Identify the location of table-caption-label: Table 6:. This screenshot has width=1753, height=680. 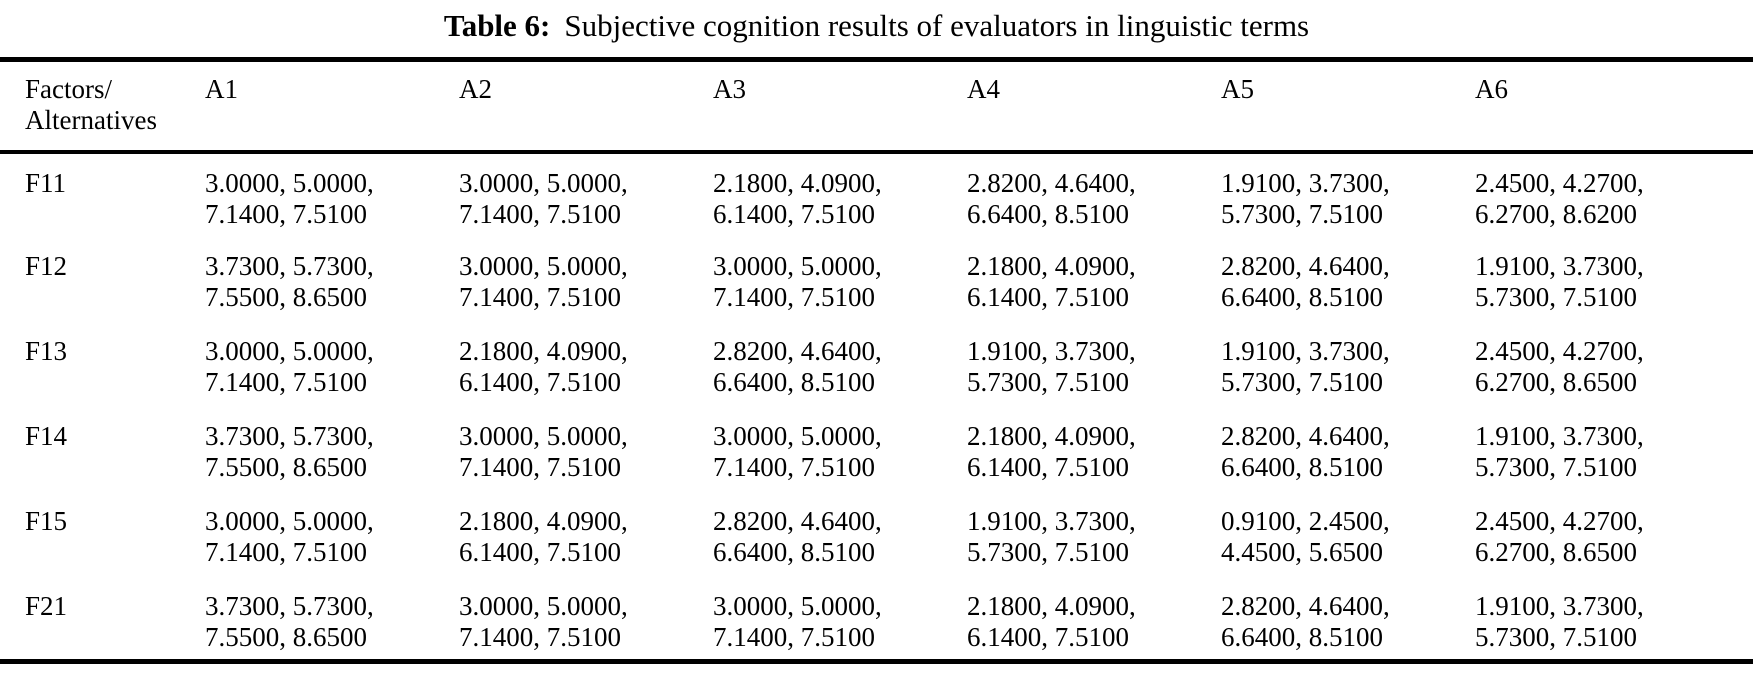
(497, 25).